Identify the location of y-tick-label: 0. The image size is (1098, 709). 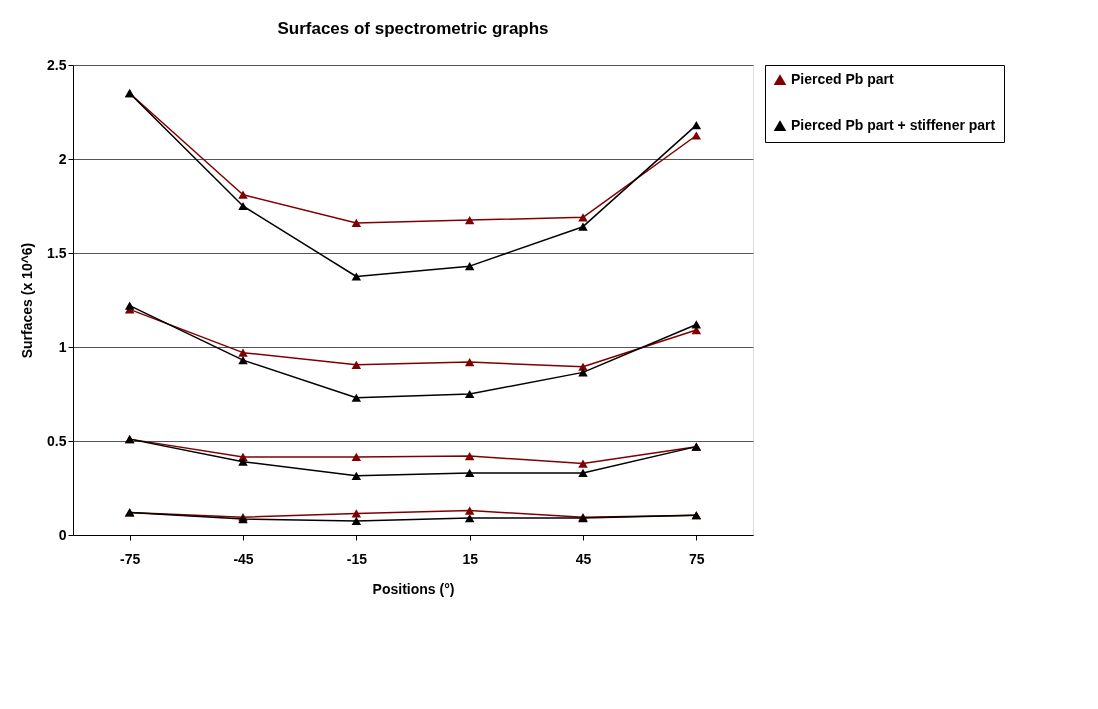
(62, 534).